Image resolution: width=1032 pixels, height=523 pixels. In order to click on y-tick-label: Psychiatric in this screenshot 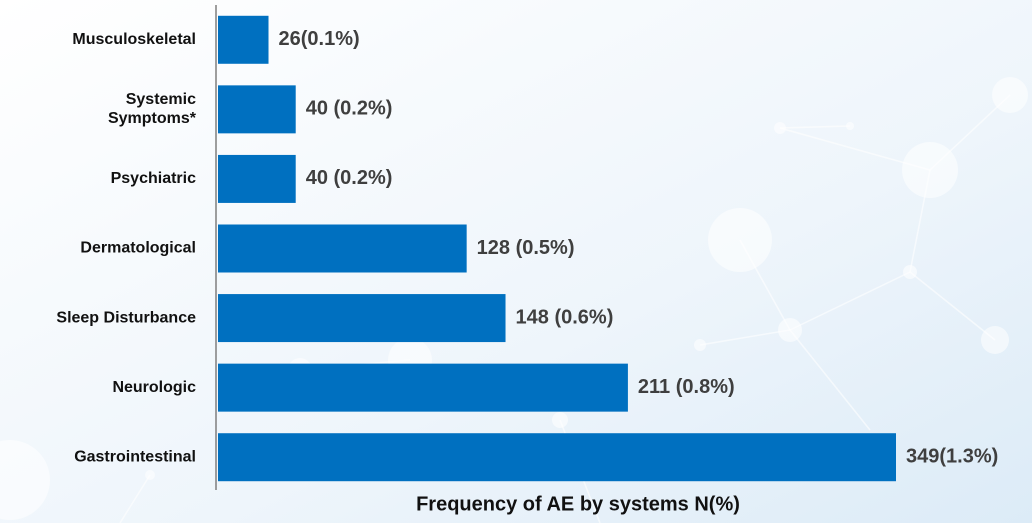, I will do `click(153, 178)`.